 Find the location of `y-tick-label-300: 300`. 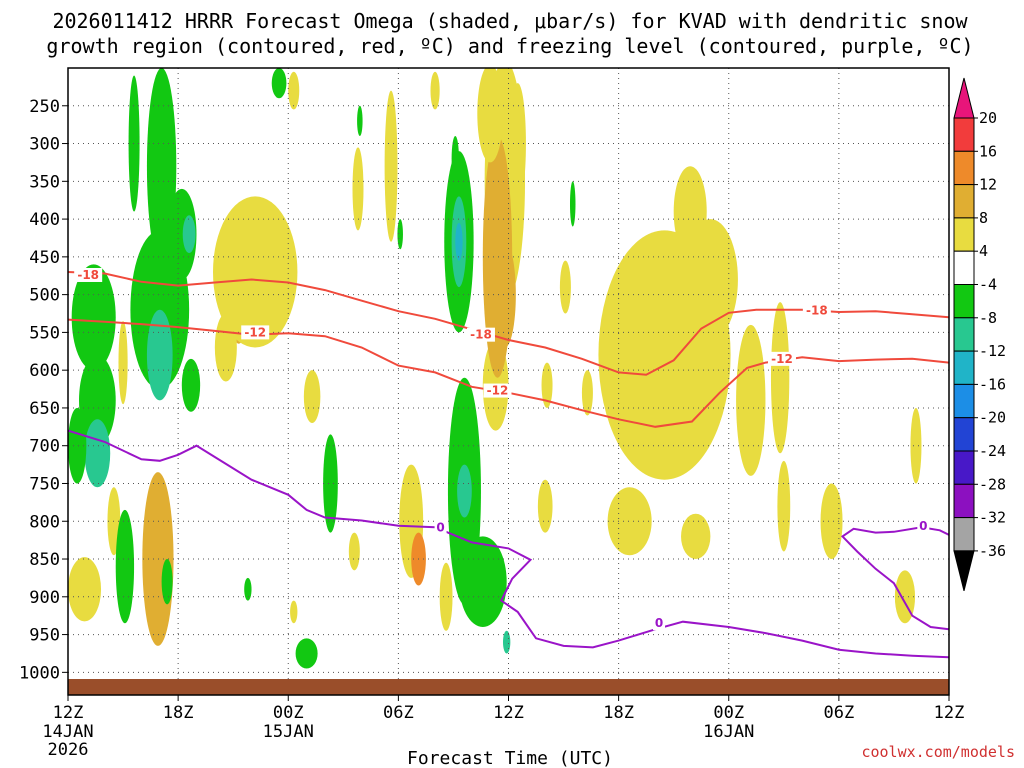

y-tick-label-300: 300 is located at coordinates (44, 145).